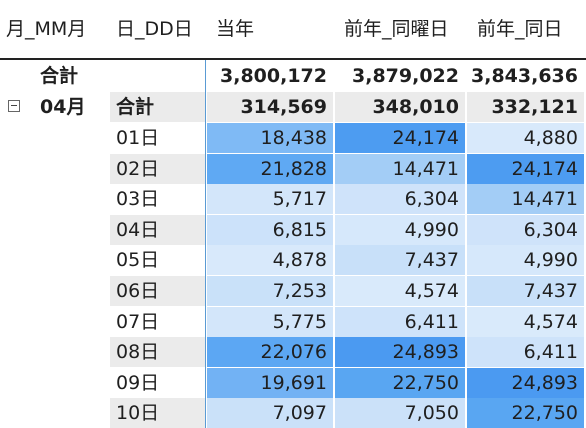  I want to click on header-current-year: 当年, so click(235, 29).